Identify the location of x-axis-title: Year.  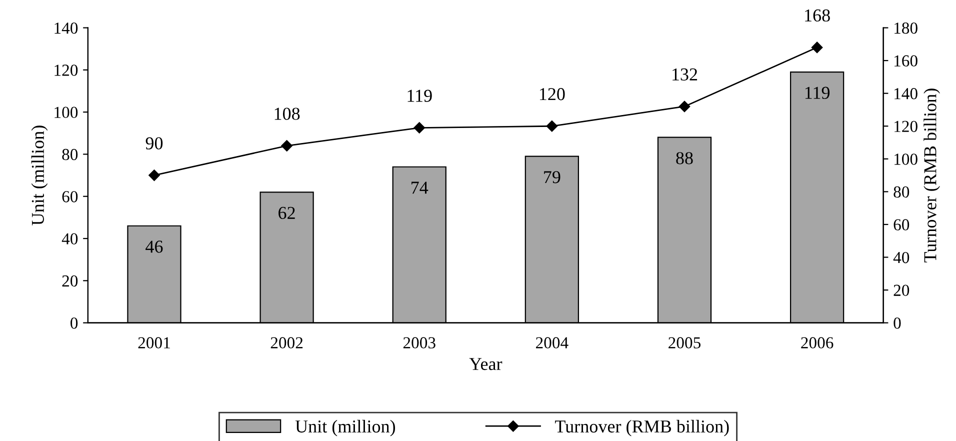
(485, 364).